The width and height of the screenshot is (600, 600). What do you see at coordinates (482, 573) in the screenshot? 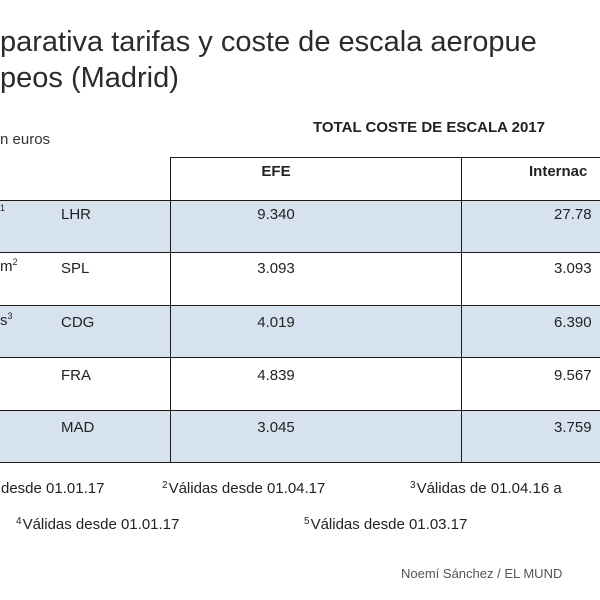
I see `credit-line: Noemí Sánchez / EL MUND` at bounding box center [482, 573].